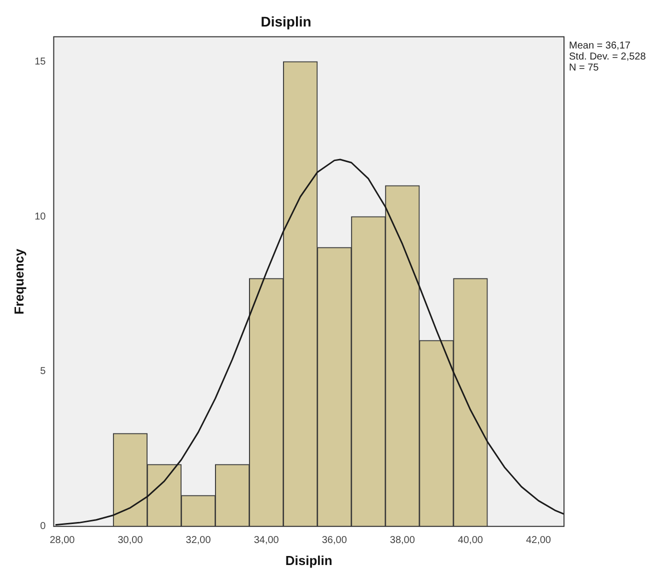 The width and height of the screenshot is (667, 581). Describe the element at coordinates (600, 46) in the screenshot. I see `text: Mean = 36,17` at that location.